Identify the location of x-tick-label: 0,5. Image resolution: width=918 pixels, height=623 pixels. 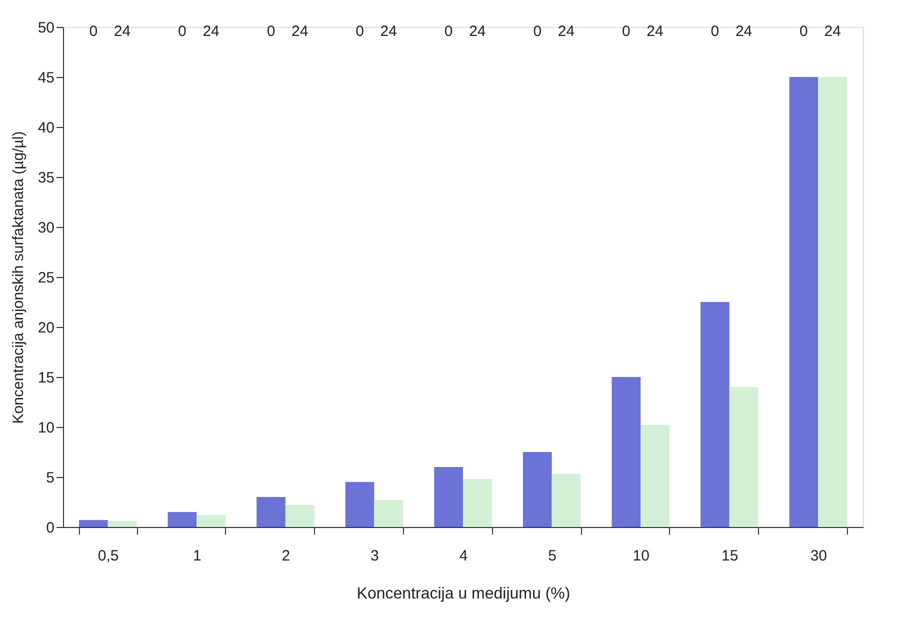
(108, 556).